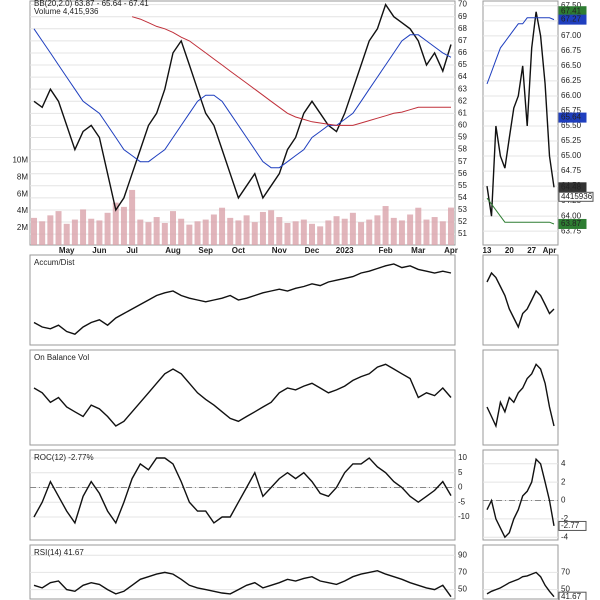  What do you see at coordinates (462, 76) in the screenshot?
I see `y-tick-label: 64` at bounding box center [462, 76].